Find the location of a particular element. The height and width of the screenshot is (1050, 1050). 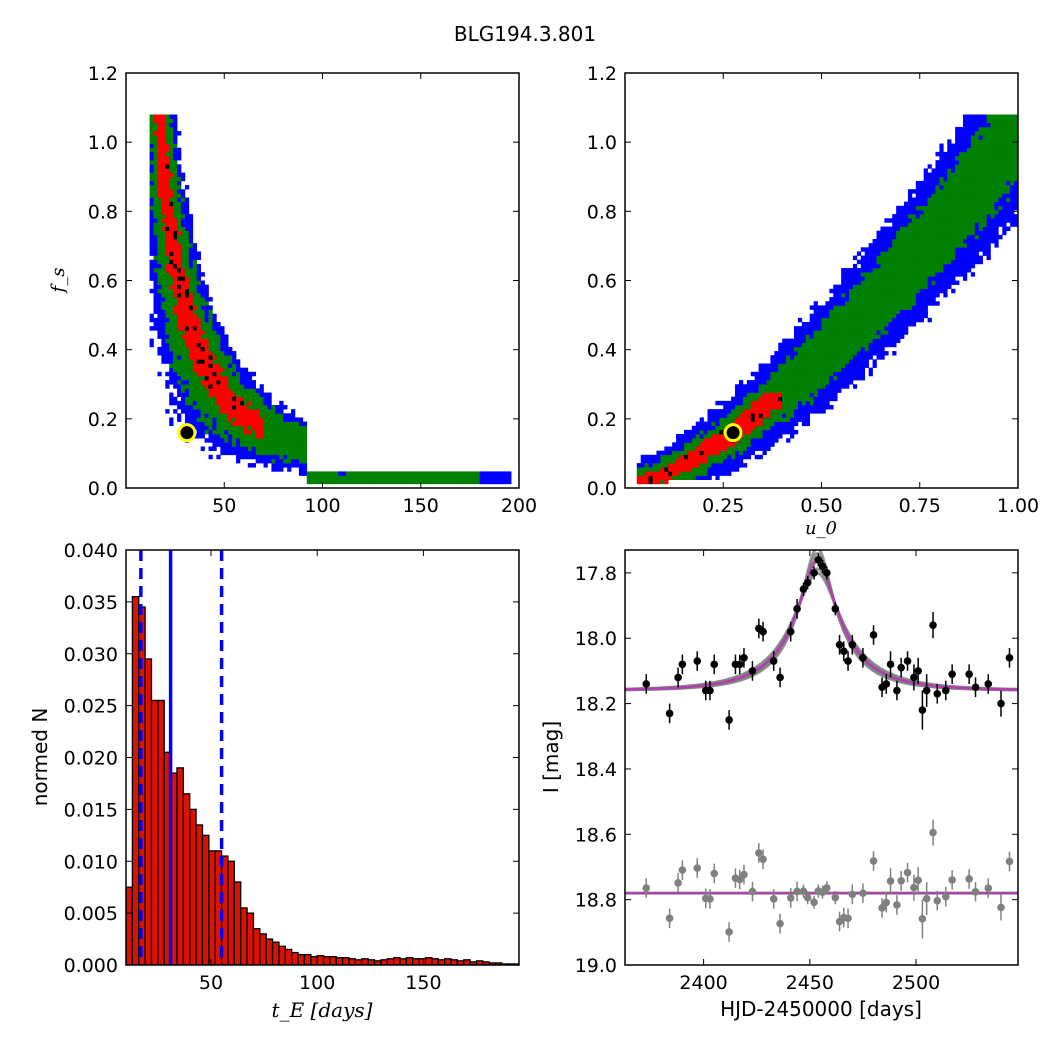

light-curve-frame is located at coordinates (821, 757).